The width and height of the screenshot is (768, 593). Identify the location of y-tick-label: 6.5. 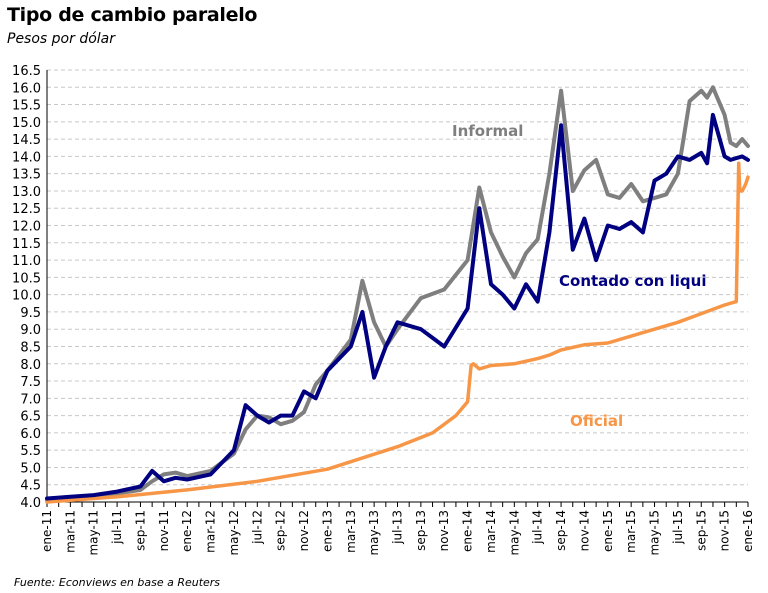
(30, 417).